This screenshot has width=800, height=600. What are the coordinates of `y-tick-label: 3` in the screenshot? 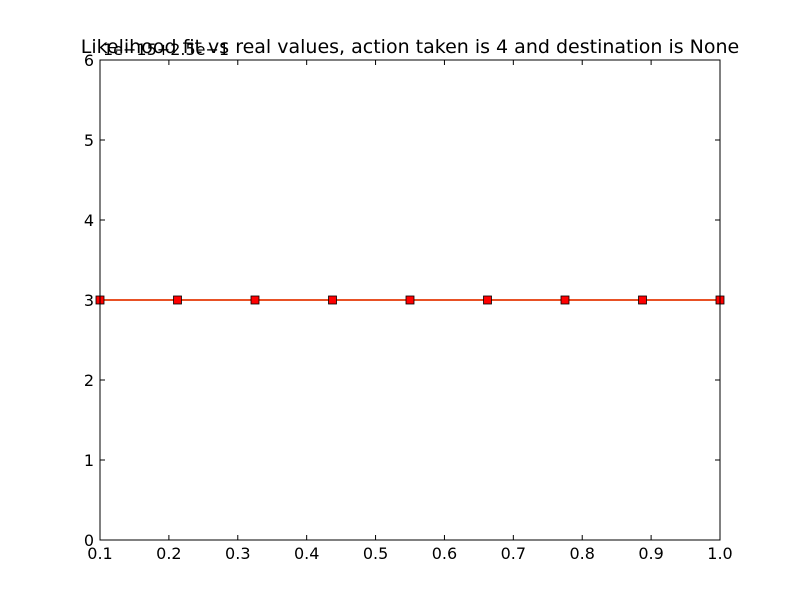 It's located at (89, 300).